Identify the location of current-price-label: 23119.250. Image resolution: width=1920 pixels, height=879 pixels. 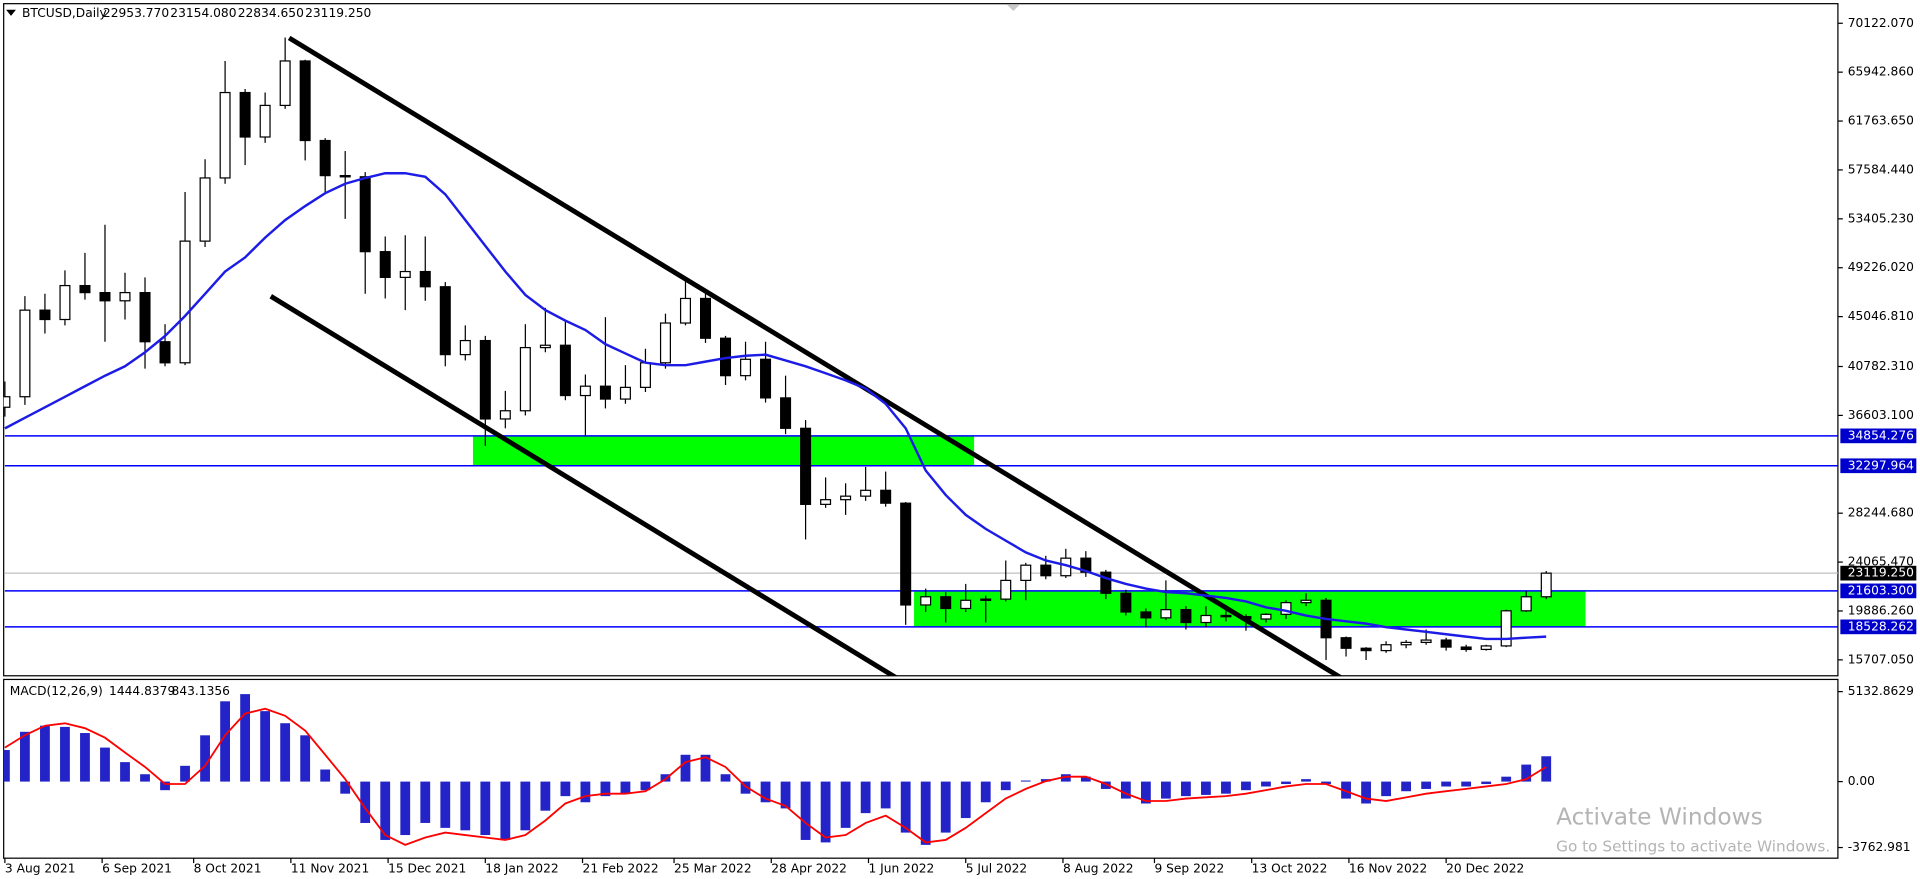
(1881, 573).